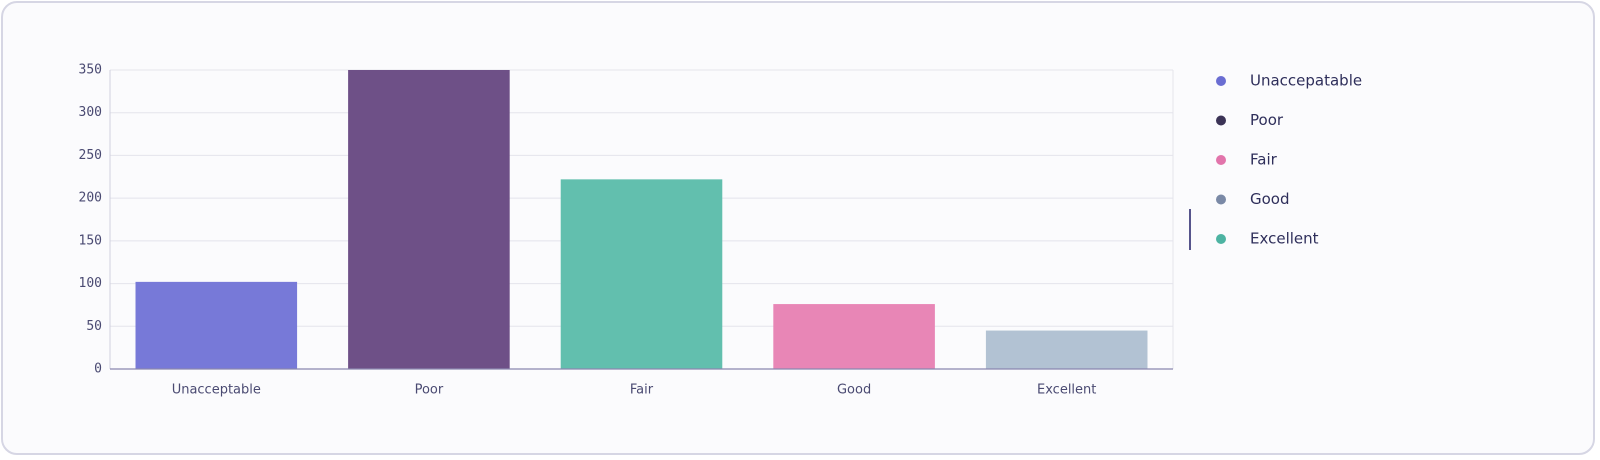  Describe the element at coordinates (90, 70) in the screenshot. I see `y-tick-label: 350` at that location.